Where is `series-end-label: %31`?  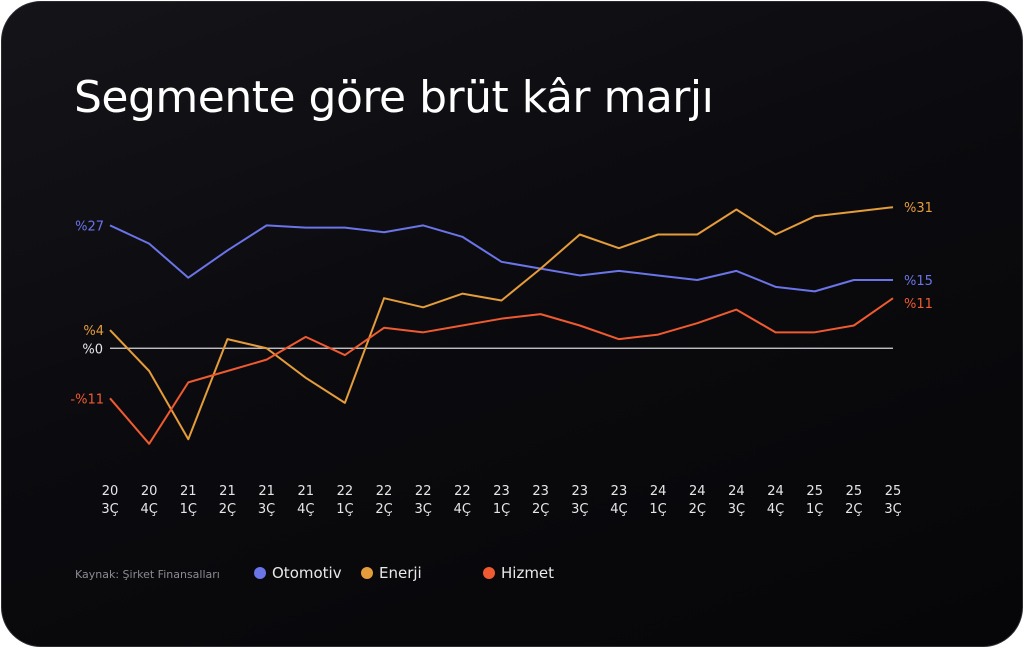 series-end-label: %31 is located at coordinates (918, 208).